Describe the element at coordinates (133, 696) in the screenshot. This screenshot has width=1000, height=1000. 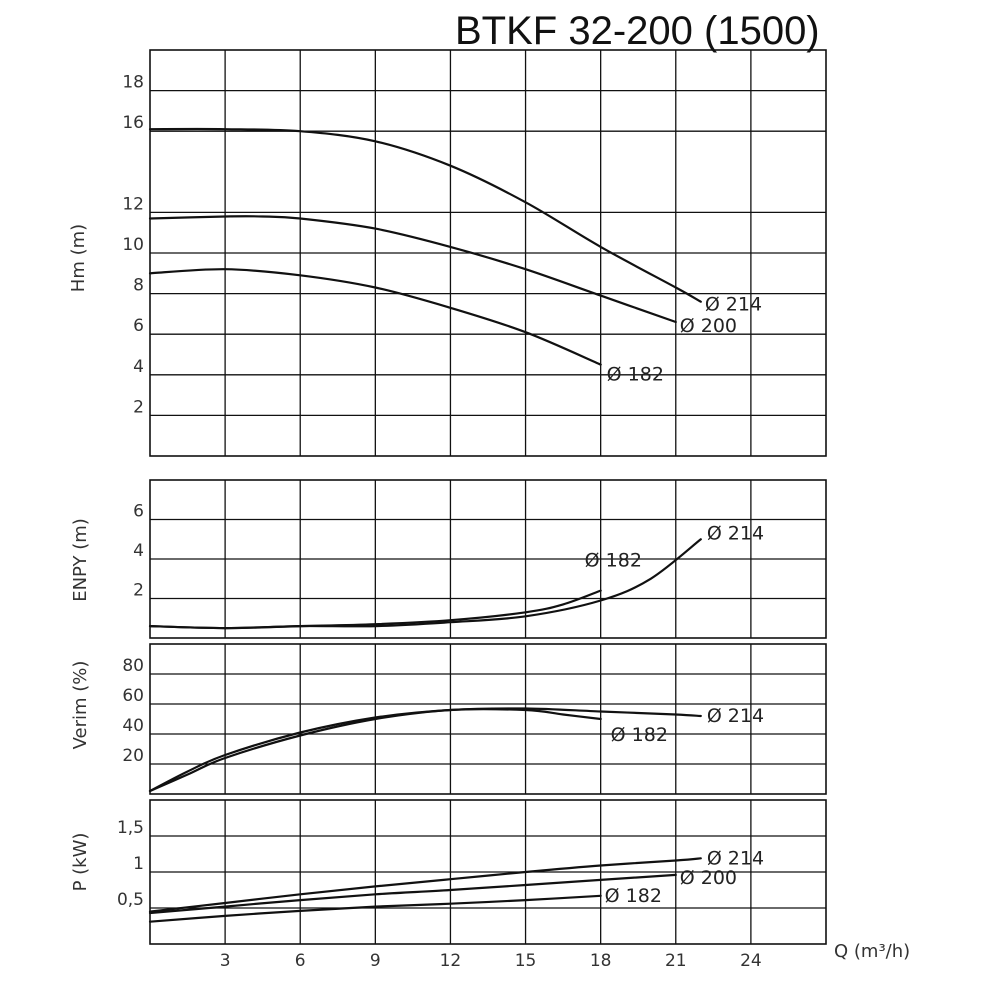
I see `y-tick-label: 60` at that location.